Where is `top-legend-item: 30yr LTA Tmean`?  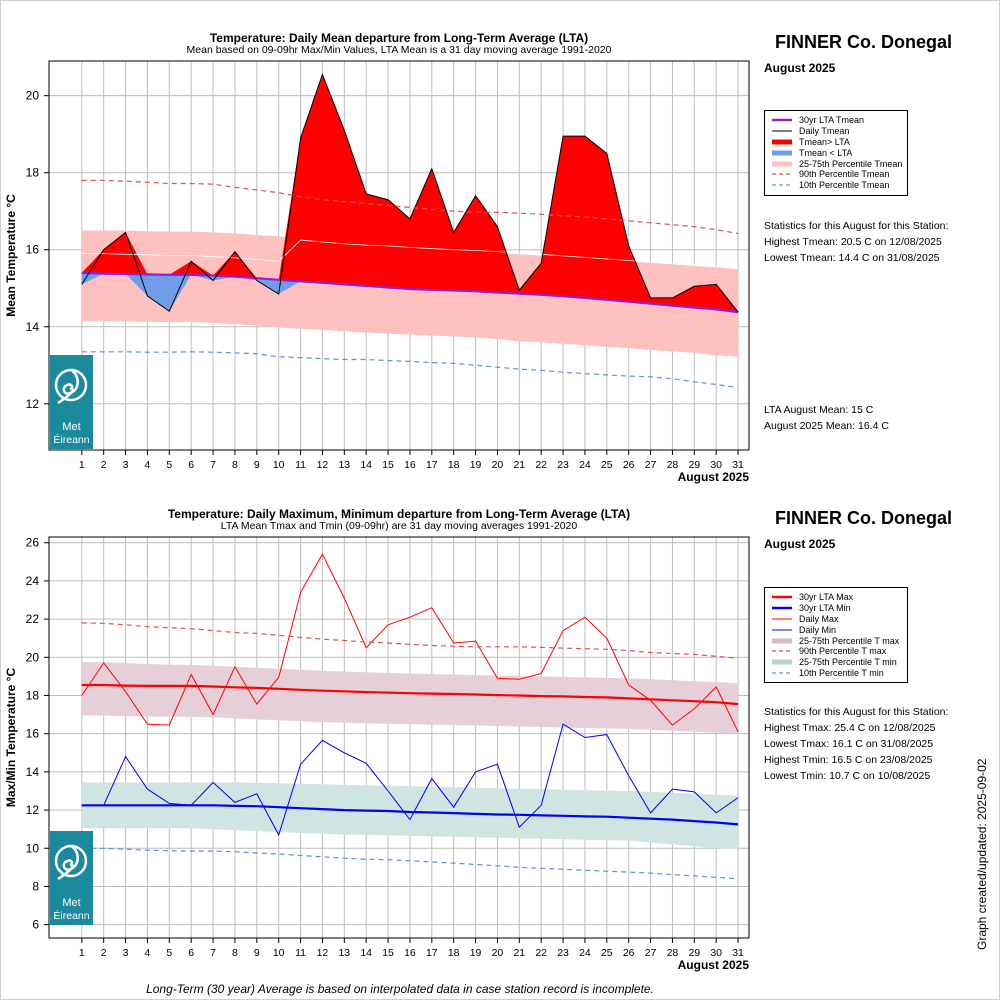 top-legend-item: 30yr LTA Tmean is located at coordinates (836, 120).